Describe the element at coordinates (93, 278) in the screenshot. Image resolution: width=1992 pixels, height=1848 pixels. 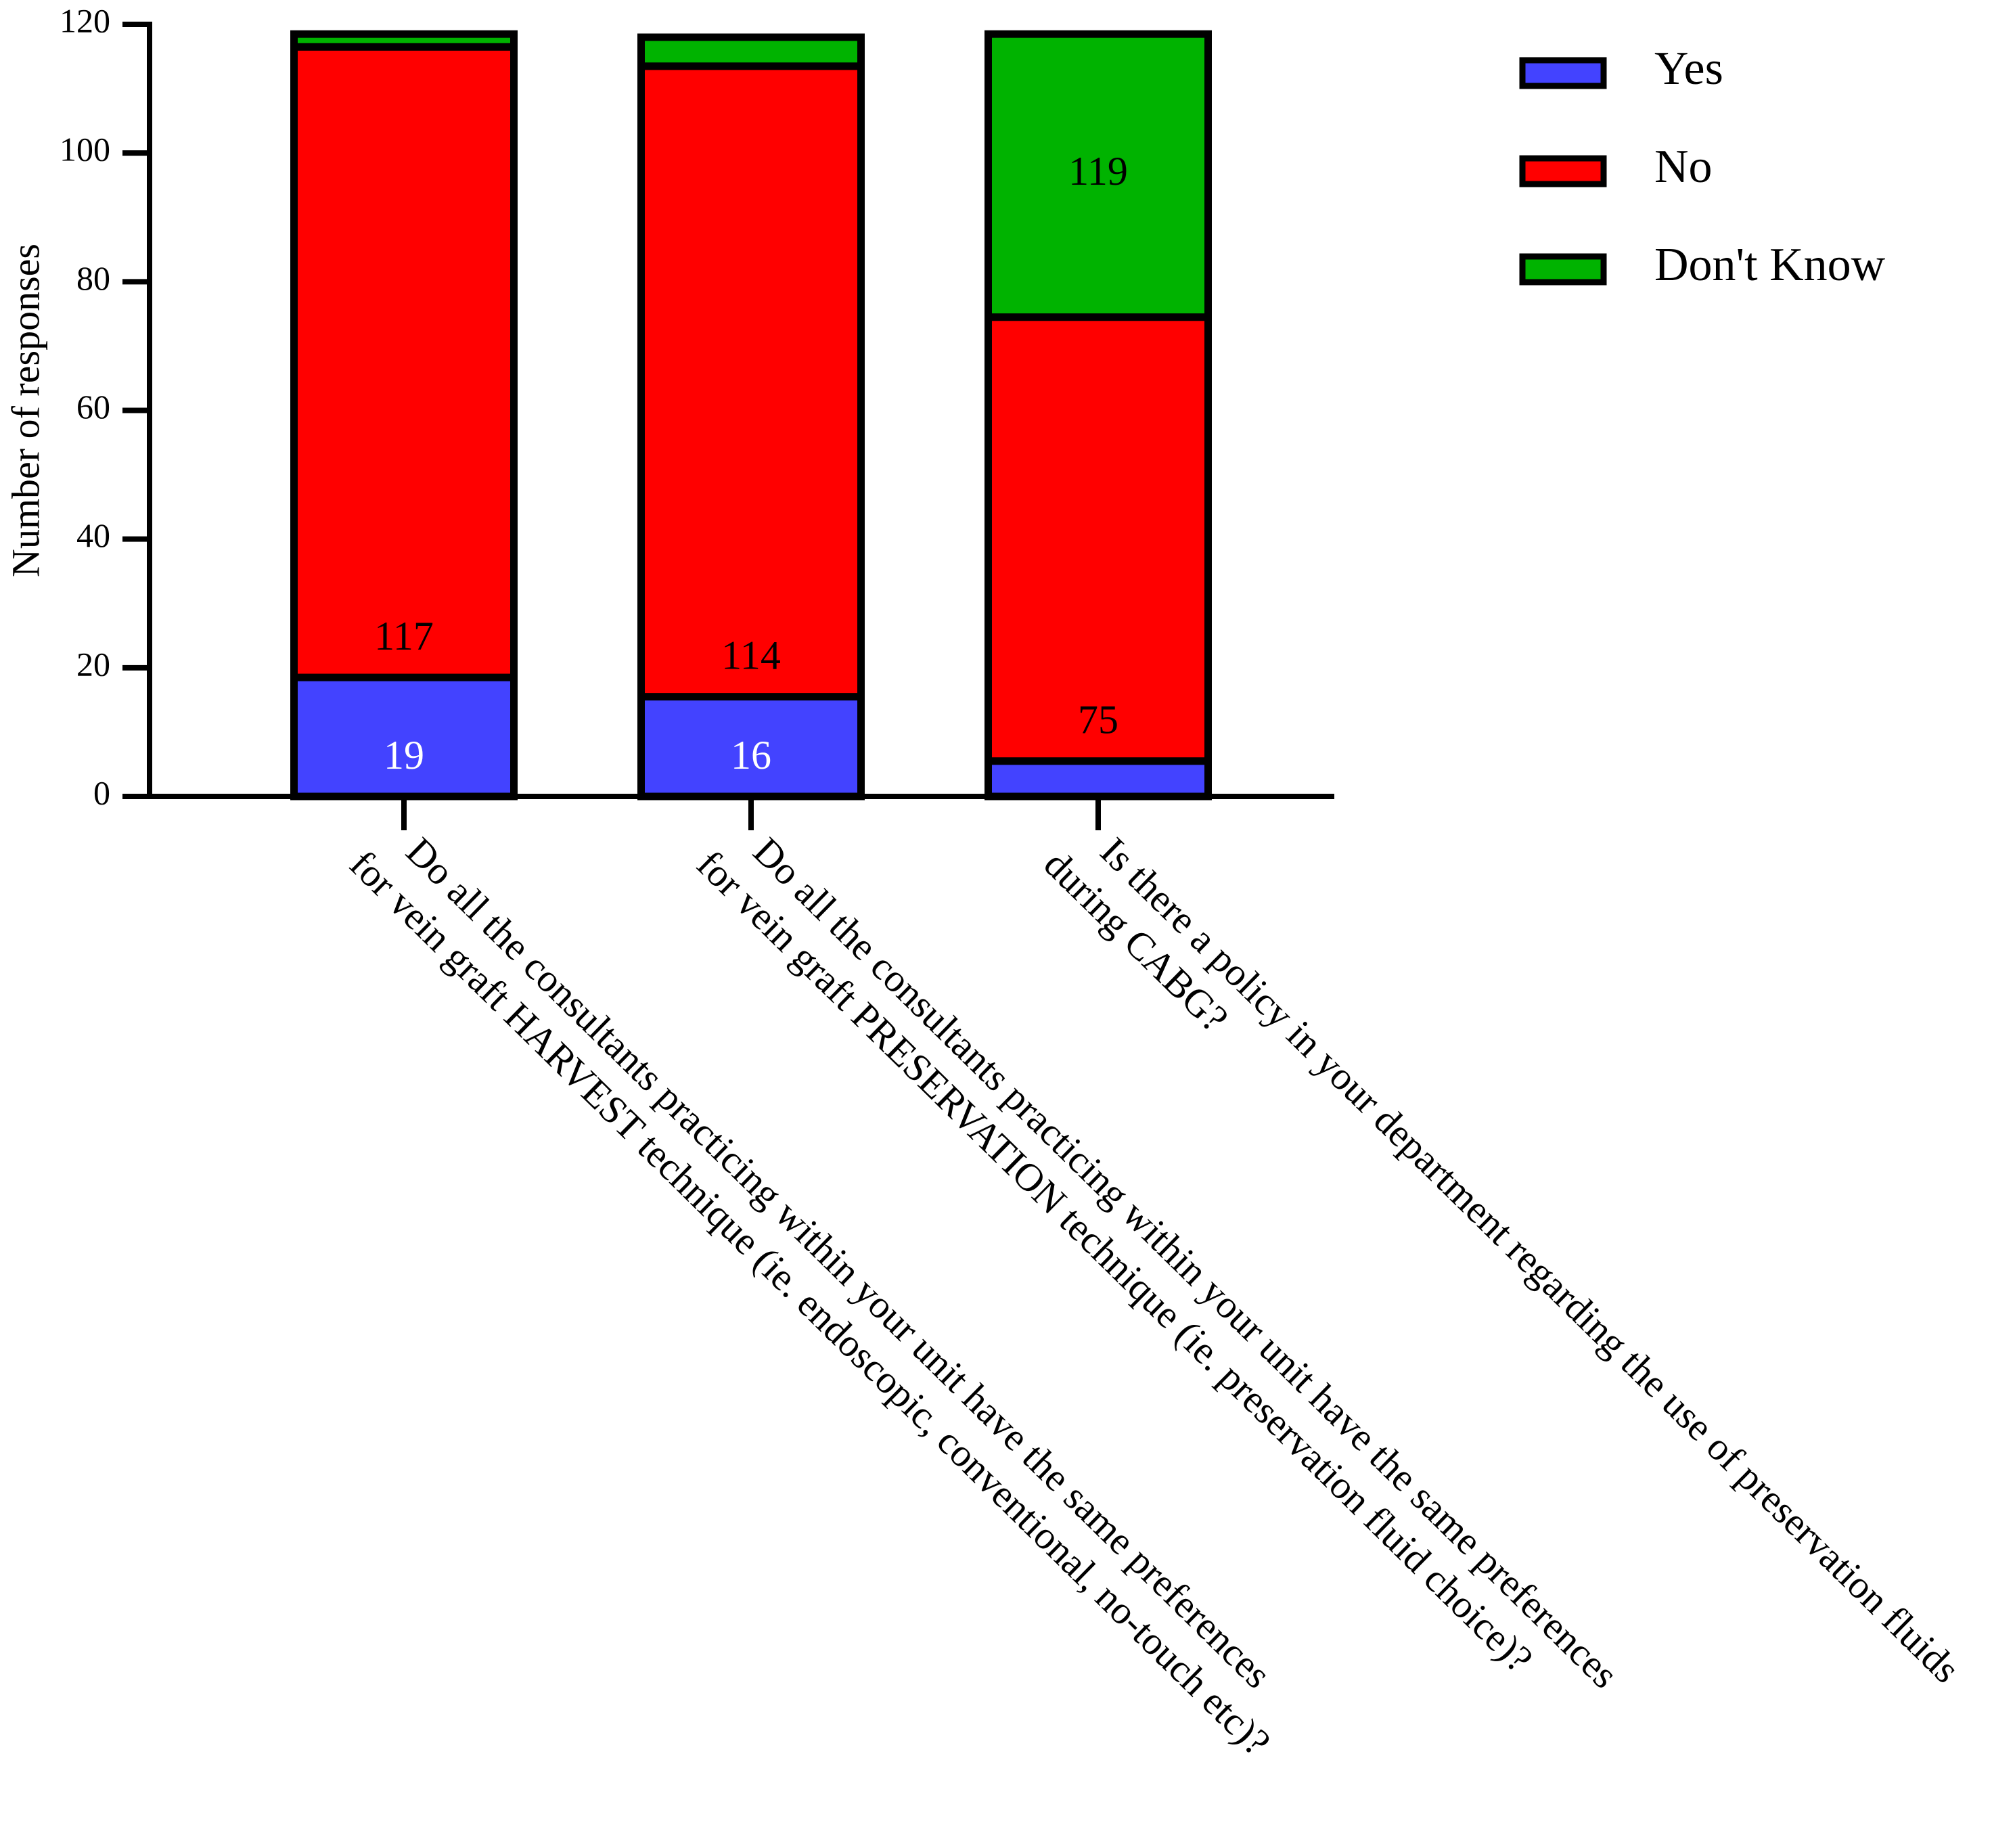
I see `y-tick-label-80: 80` at that location.